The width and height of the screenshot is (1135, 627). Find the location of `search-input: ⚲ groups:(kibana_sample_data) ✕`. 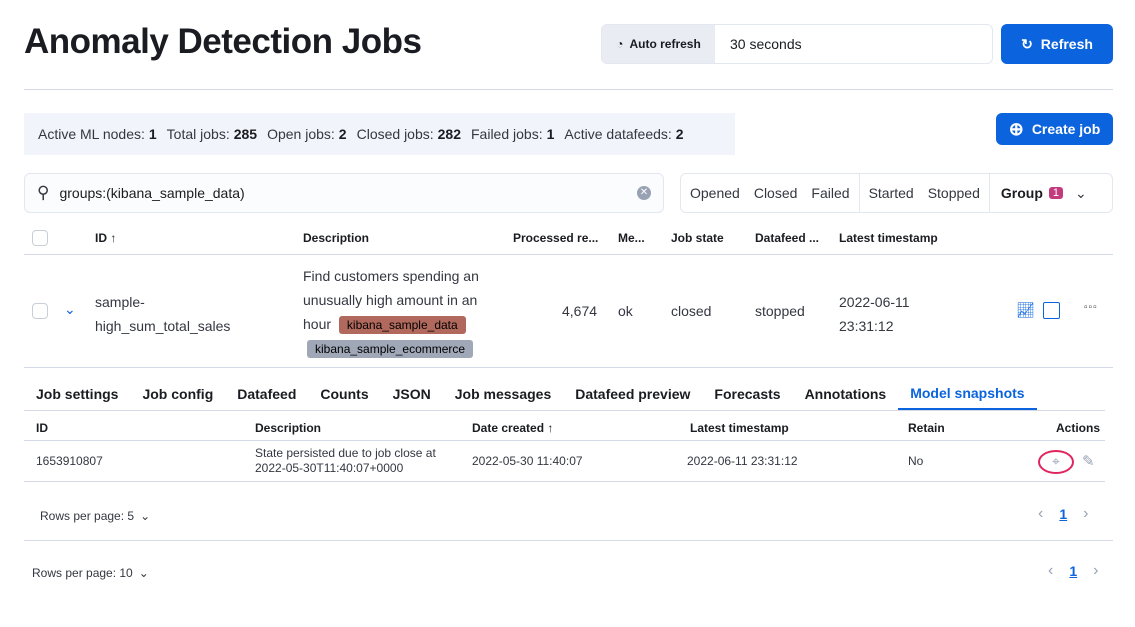

search-input: ⚲ groups:(kibana_sample_data) ✕ is located at coordinates (344, 193).